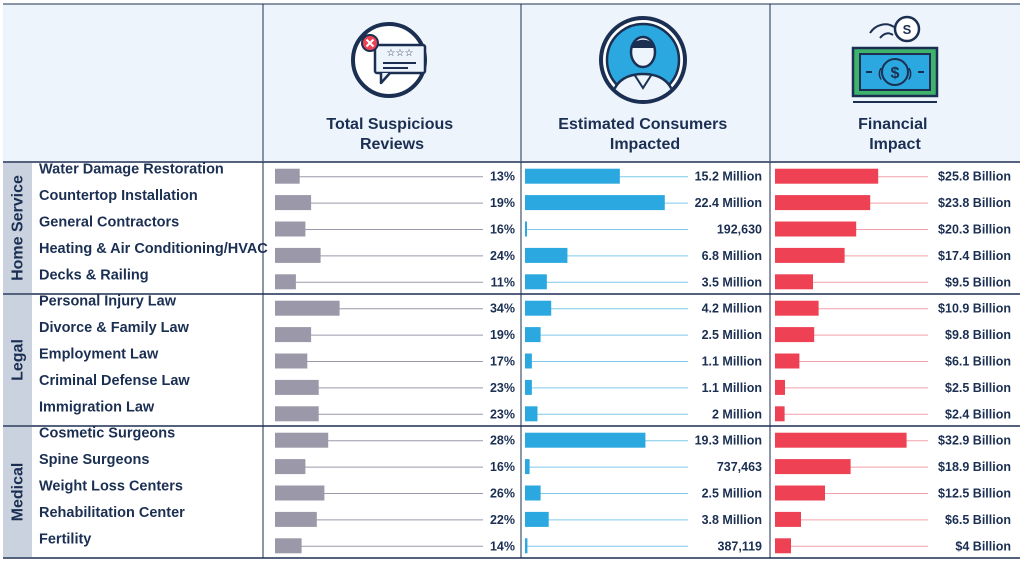 The width and height of the screenshot is (1024, 563). Describe the element at coordinates (974, 256) in the screenshot. I see `financial-value-label: $17.4 Billion` at that location.